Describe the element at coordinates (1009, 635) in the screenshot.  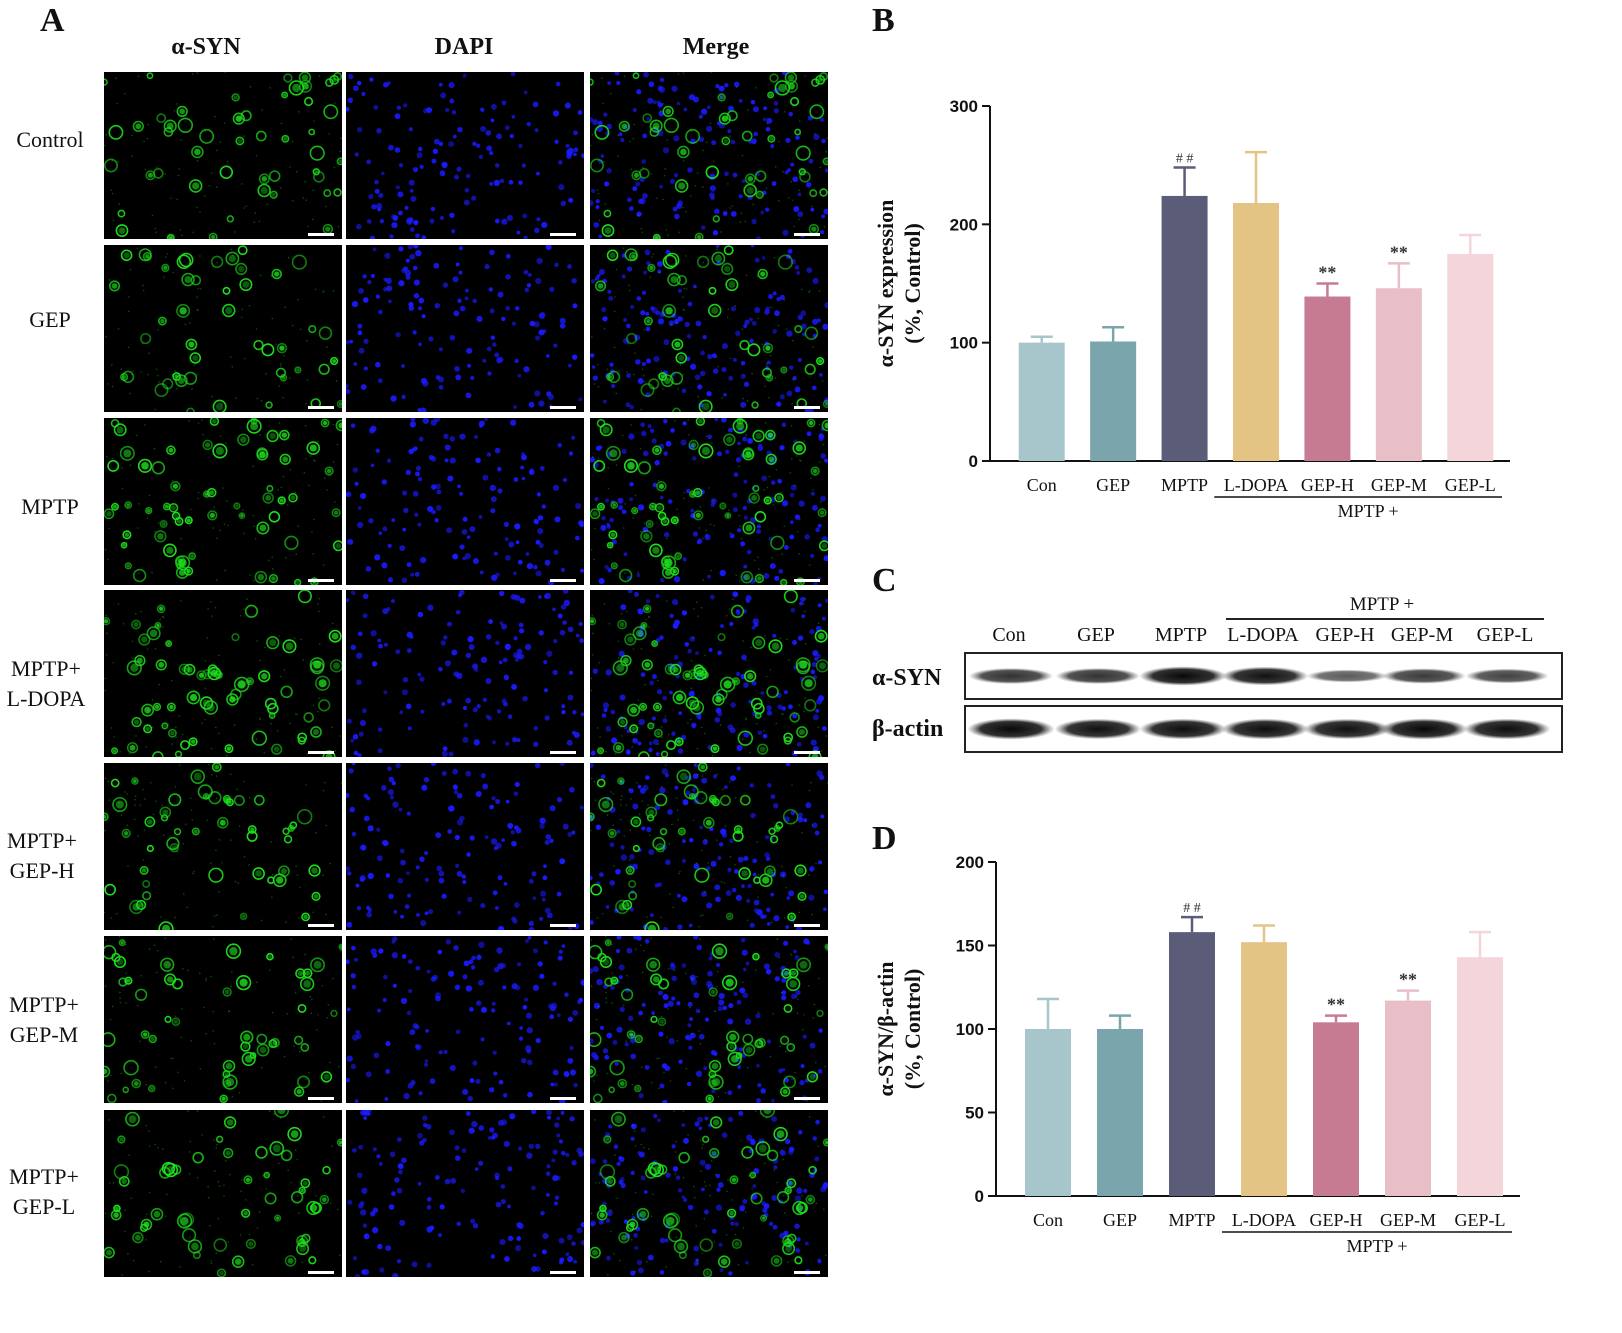
I see `wb-lane-label: Con` at that location.